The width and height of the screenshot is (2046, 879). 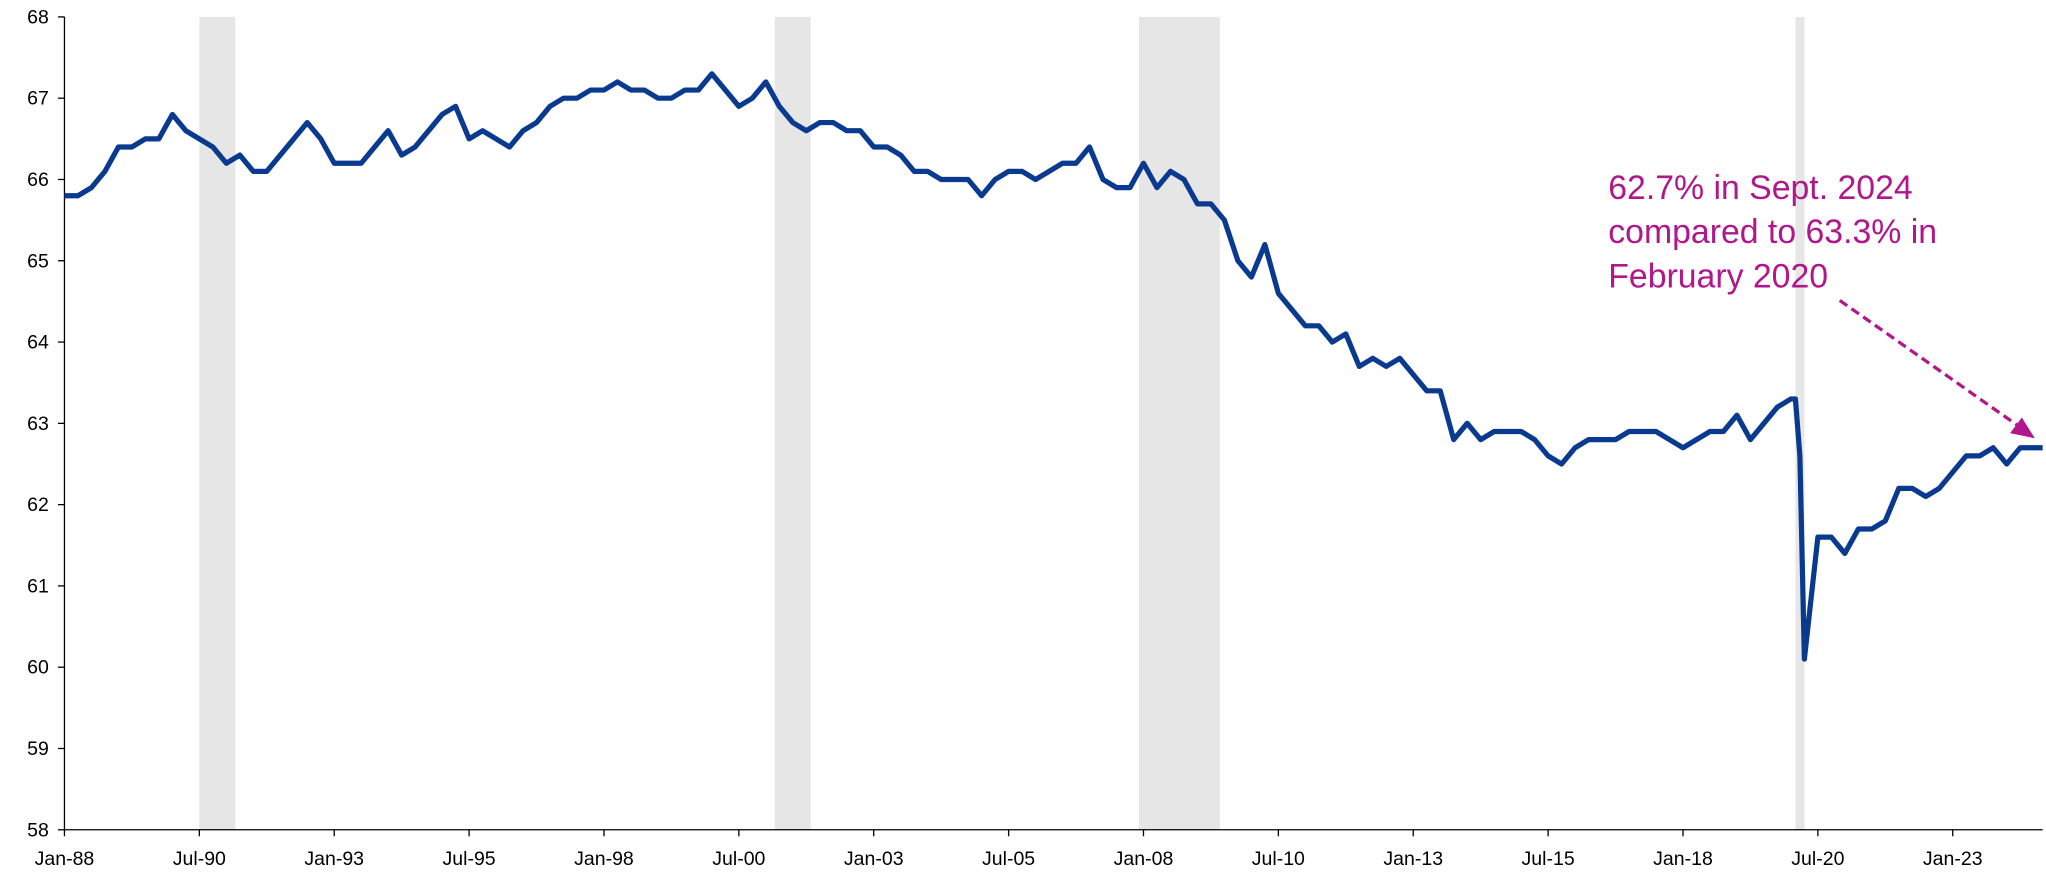 I want to click on annotation-text: compared to 63.3% in, so click(x=1772, y=232).